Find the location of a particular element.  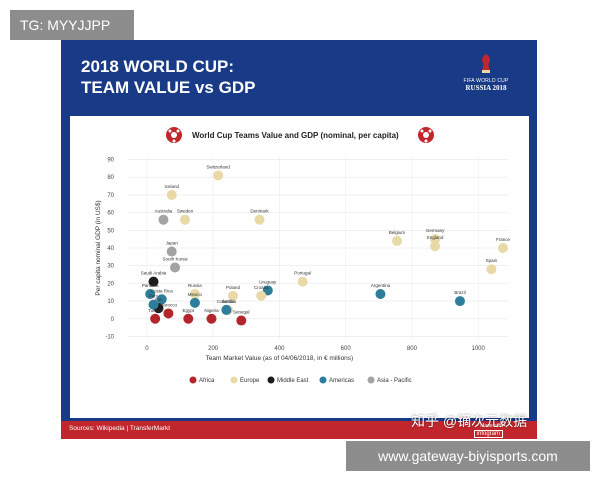

point-label-portugal: Portugal is located at coordinates (302, 273).